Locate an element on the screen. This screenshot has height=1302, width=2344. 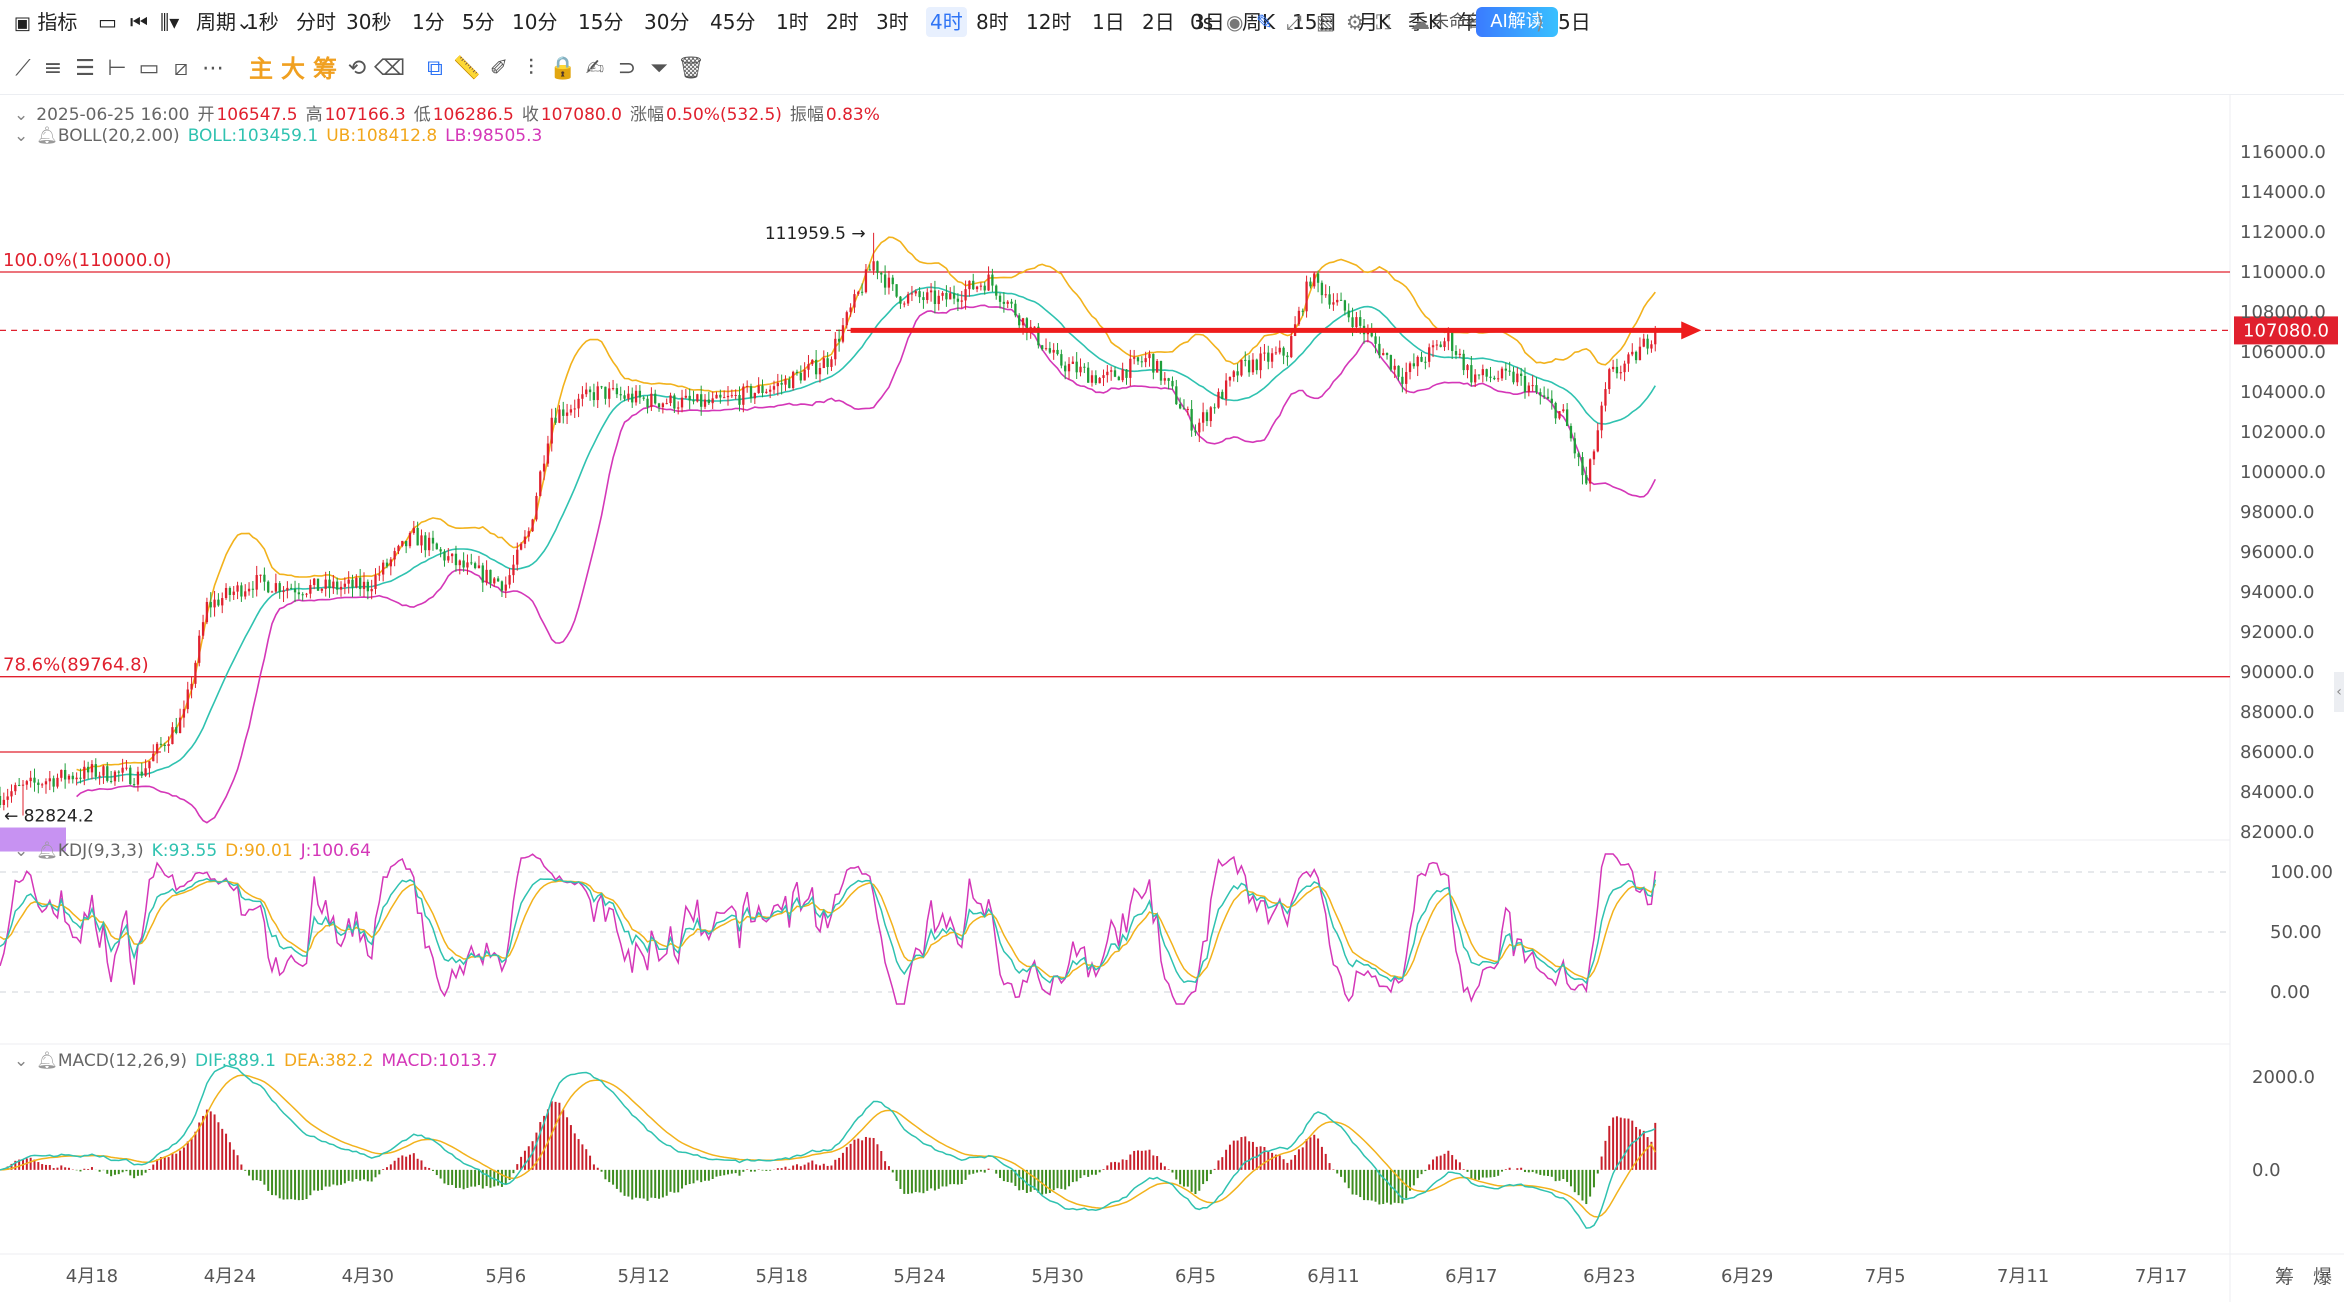
cloud-icon: ☁ is located at coordinates (1420, 22).